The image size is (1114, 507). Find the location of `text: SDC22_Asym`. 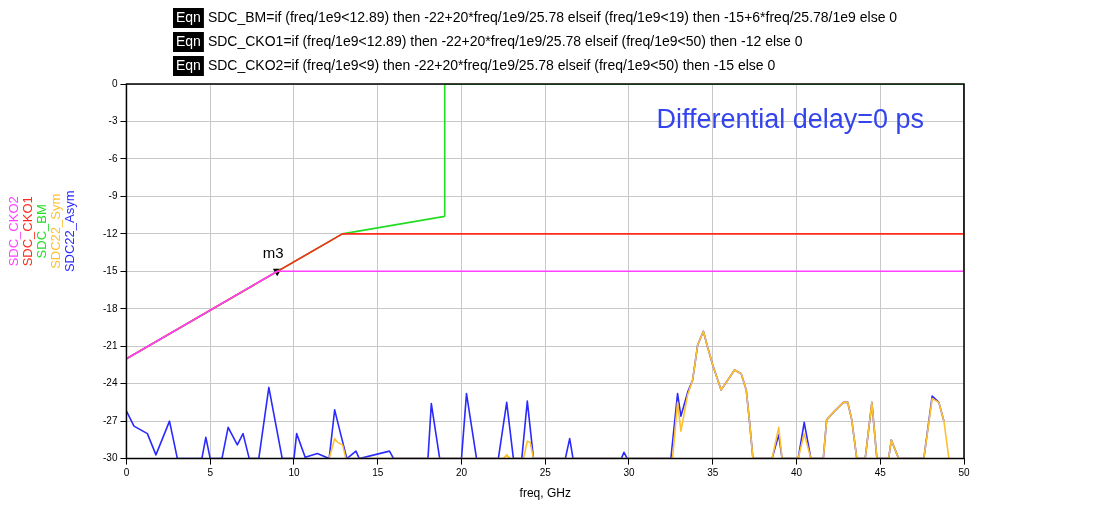

text: SDC22_Asym is located at coordinates (70, 231).